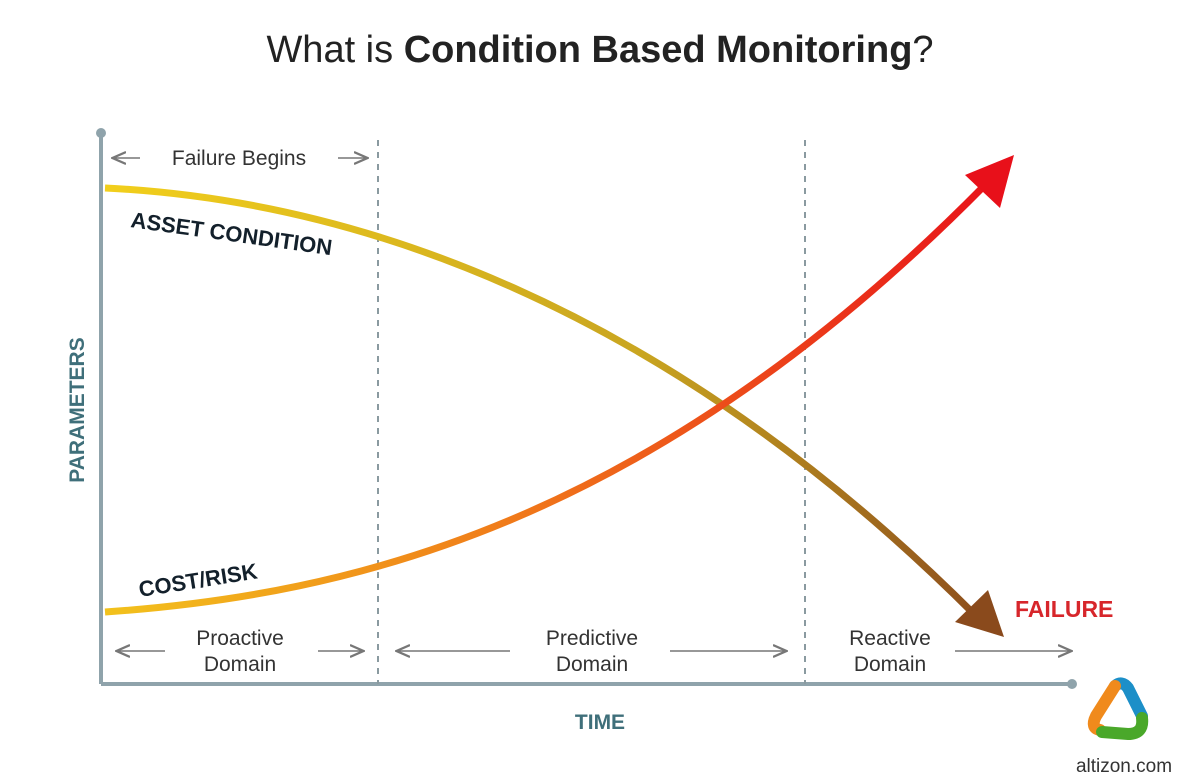  I want to click on altizon-logo: altizon.com, so click(1124, 727).